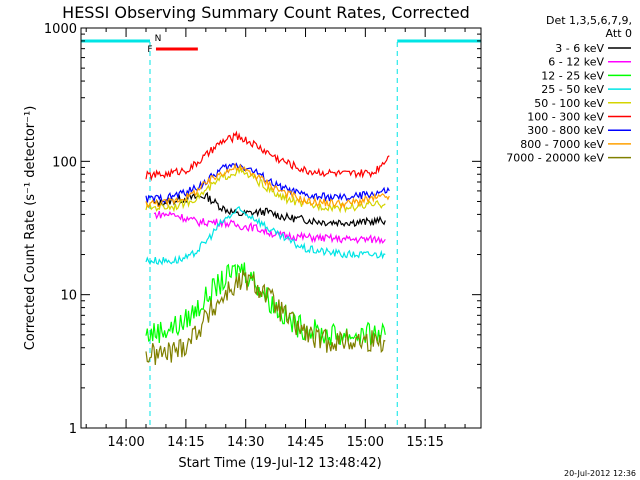 The width and height of the screenshot is (640, 480). Describe the element at coordinates (60, 29) in the screenshot. I see `y-tick-label: 1000` at that location.